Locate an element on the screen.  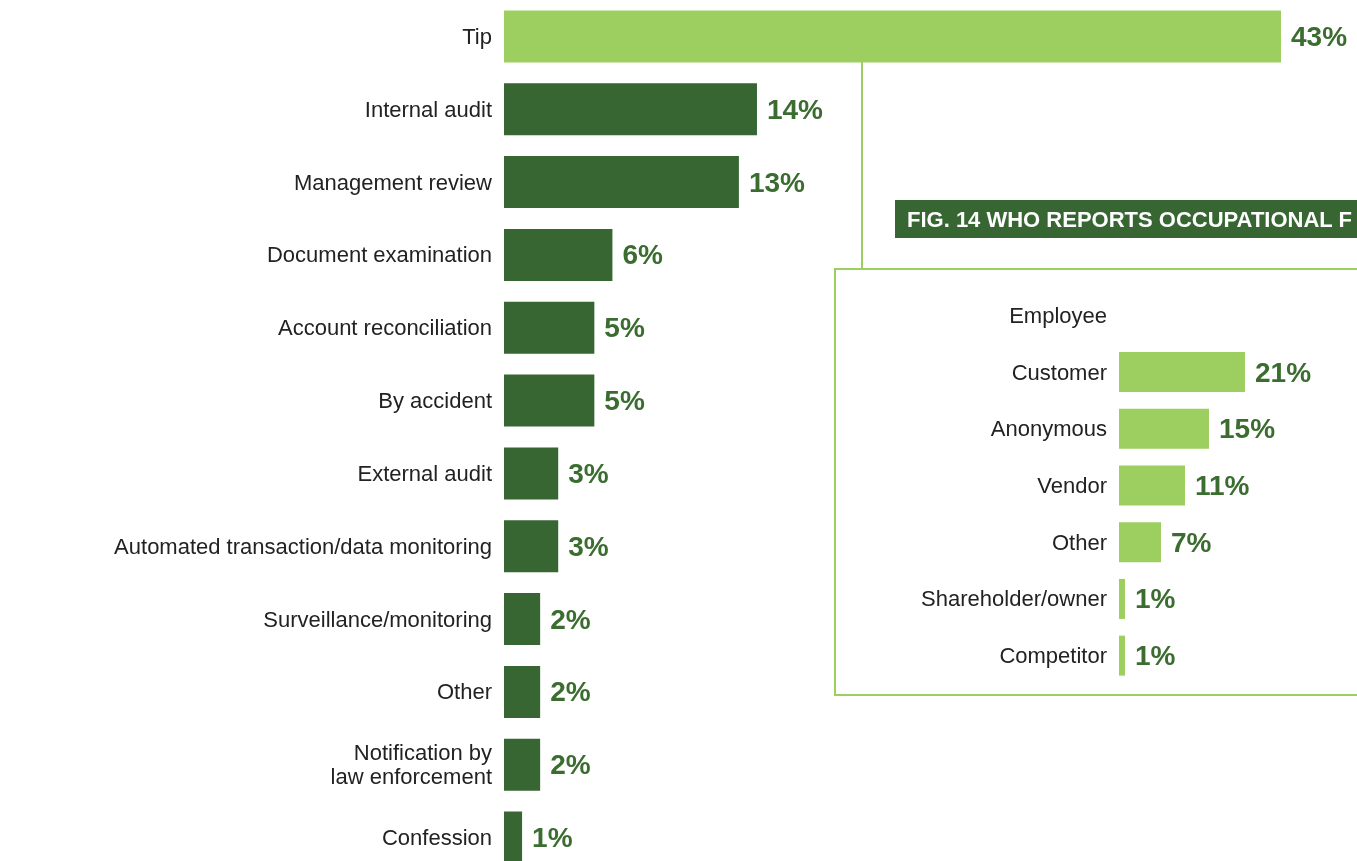
data-label: 7% is located at coordinates (1191, 542).